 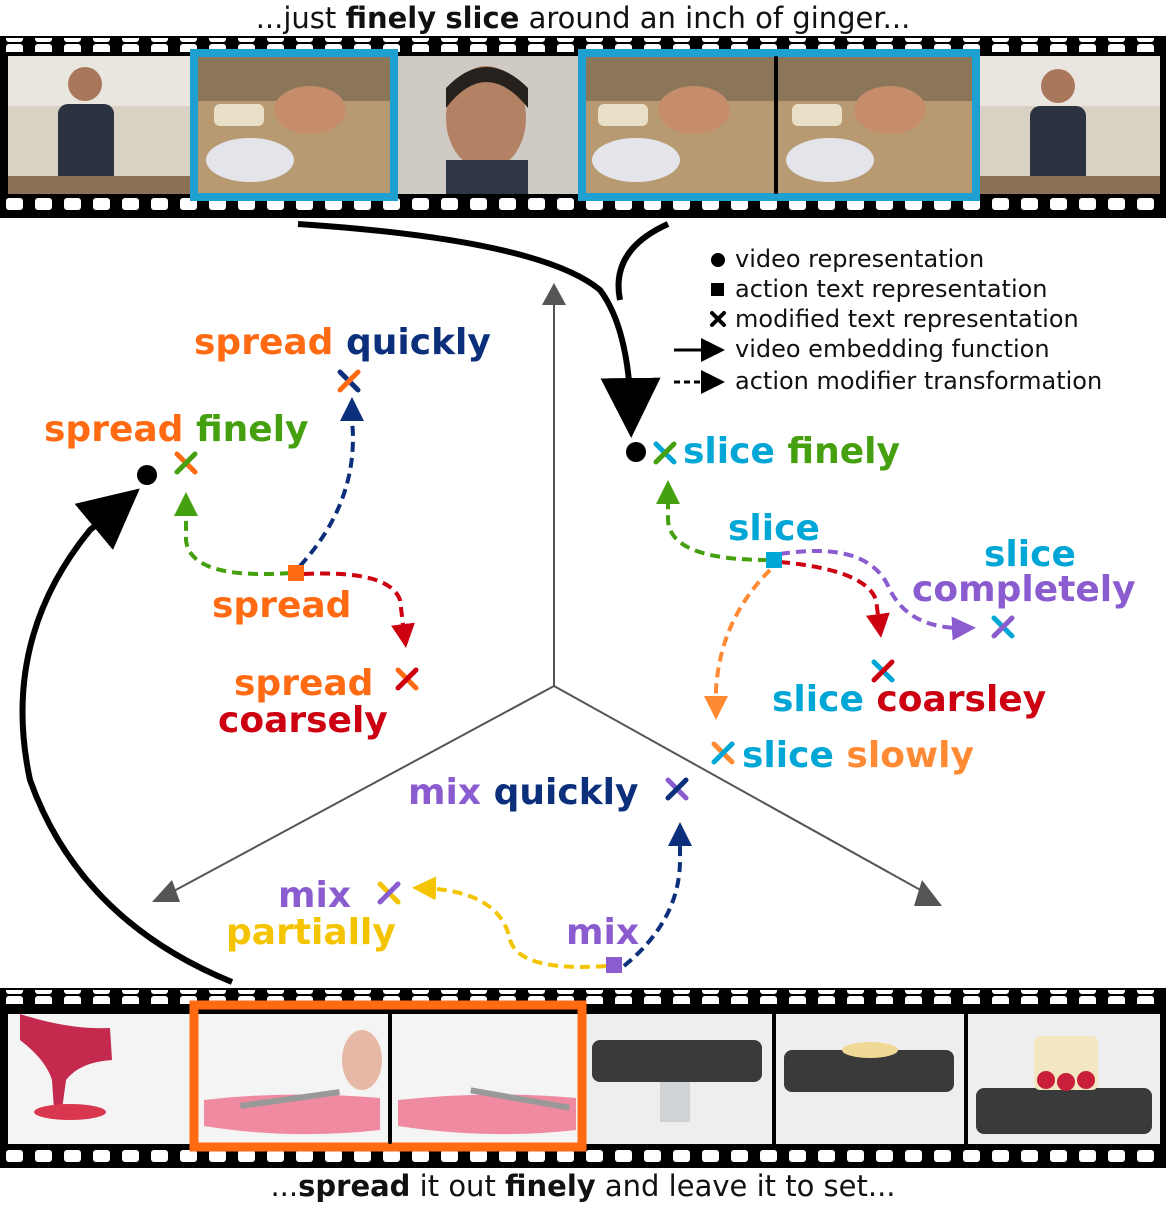 I want to click on label-spread-finely: spread finely, so click(x=176, y=429).